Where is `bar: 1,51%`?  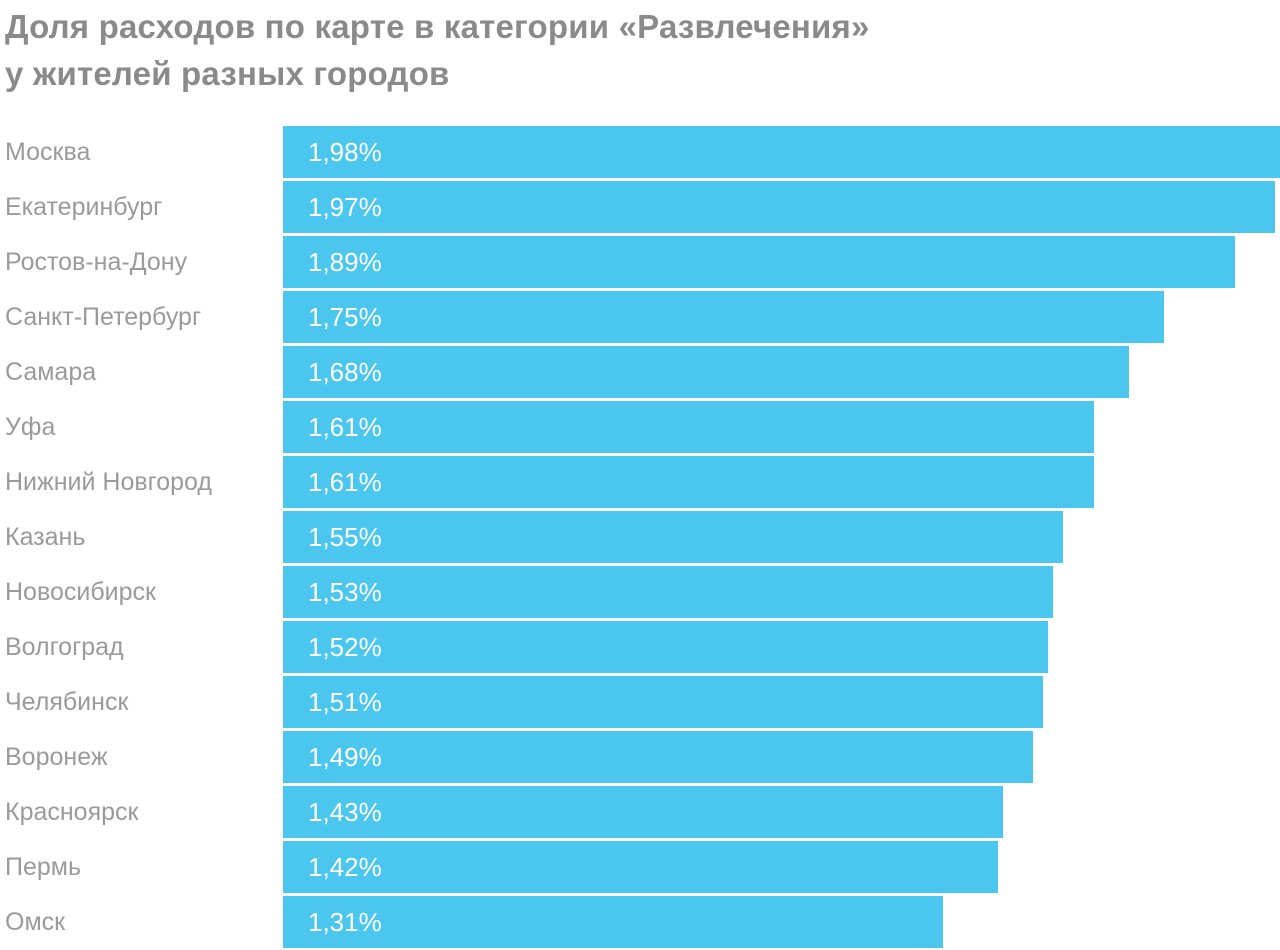
bar: 1,51% is located at coordinates (663, 702).